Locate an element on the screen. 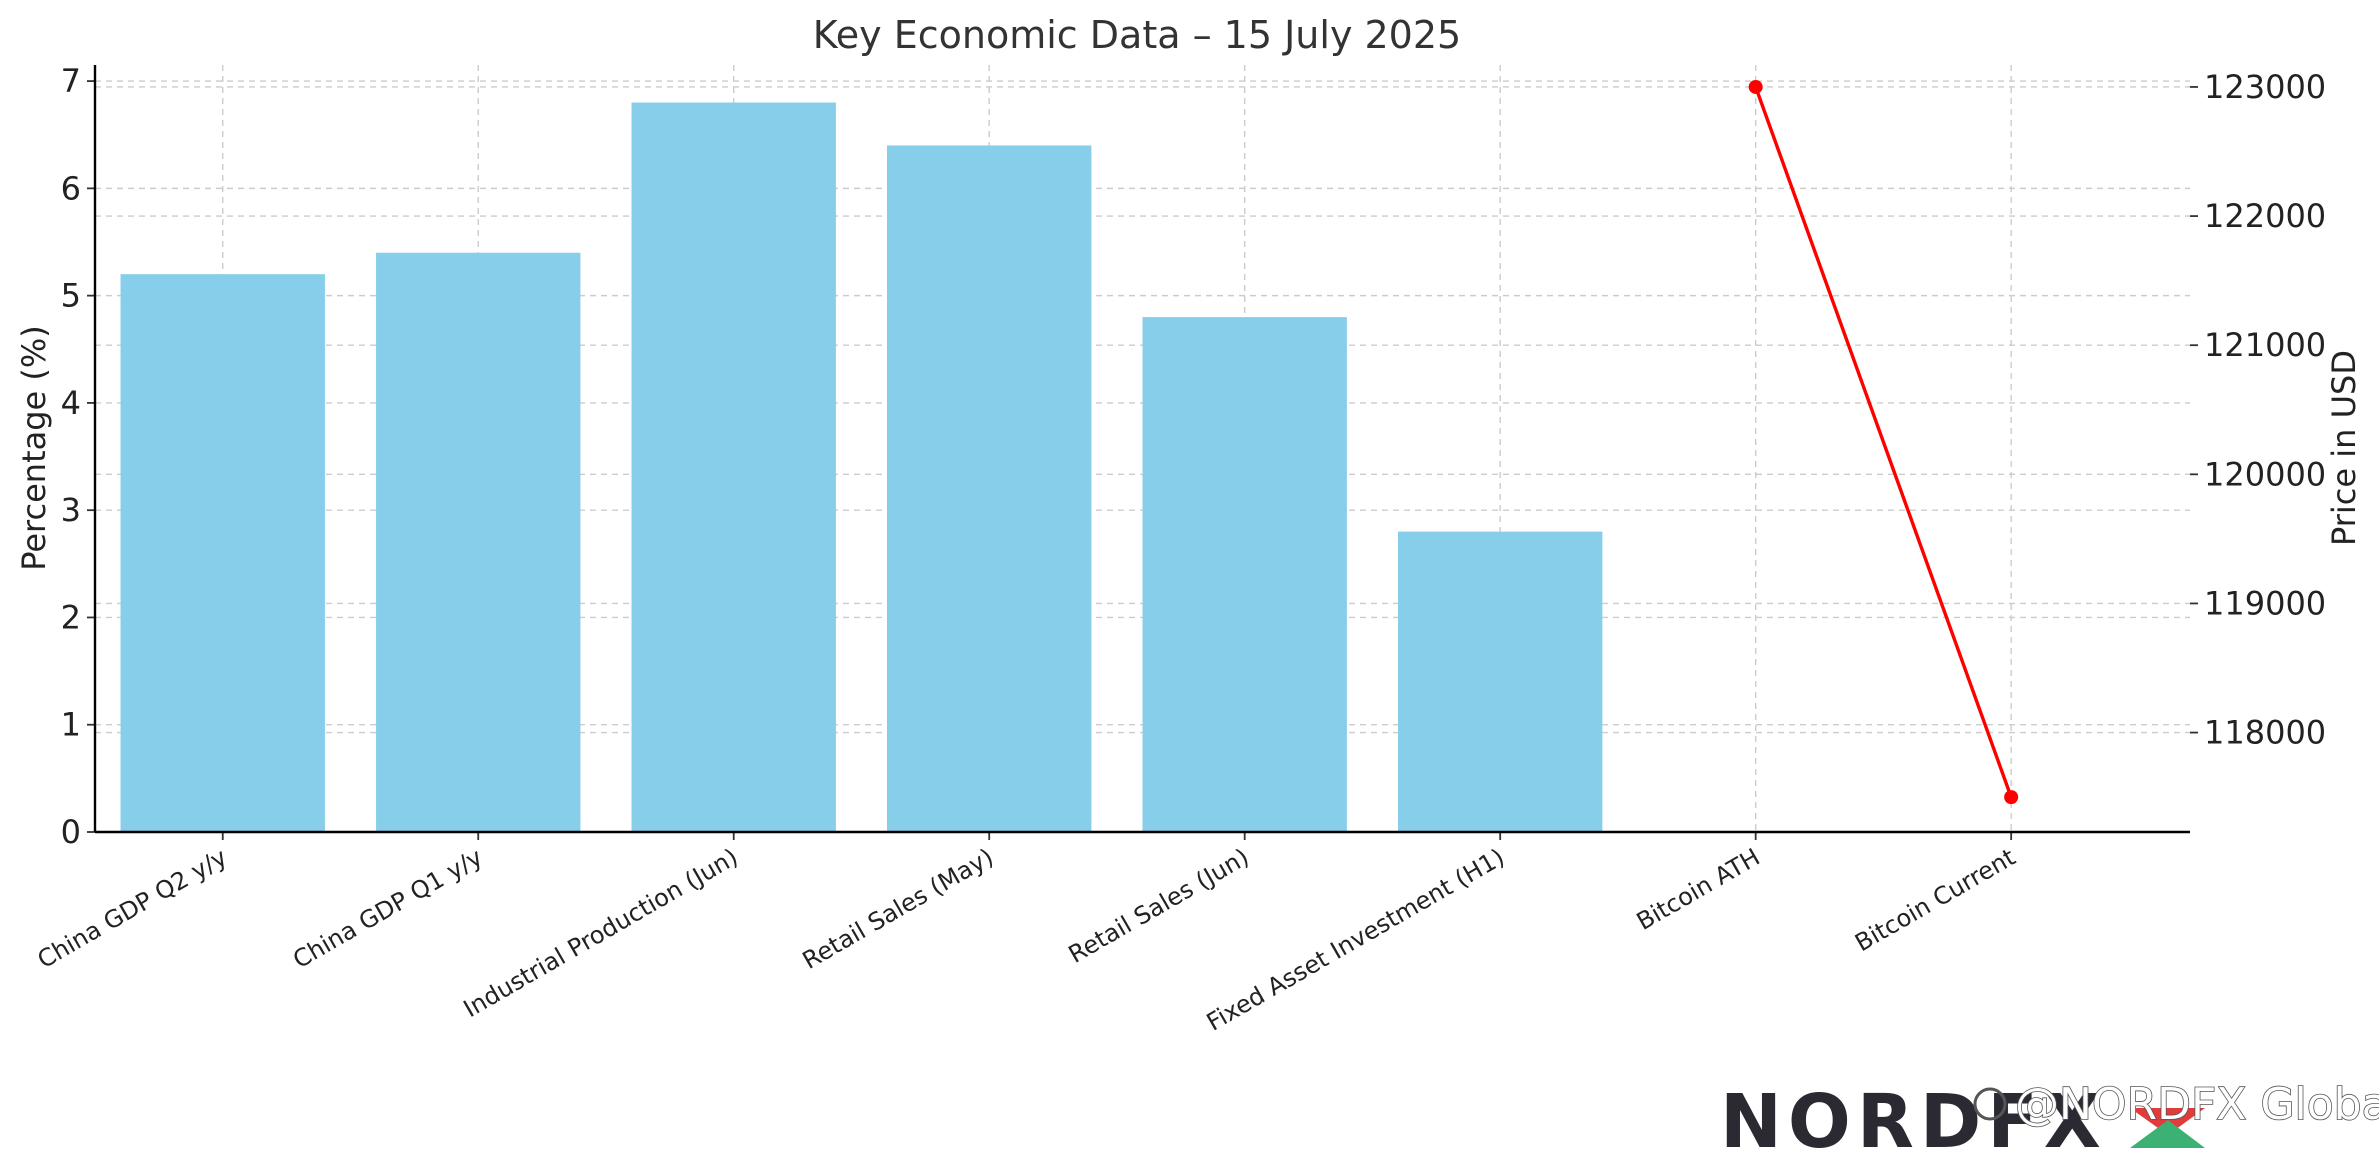 The width and height of the screenshot is (2379, 1168). y-tick-label: 4 is located at coordinates (71, 403).